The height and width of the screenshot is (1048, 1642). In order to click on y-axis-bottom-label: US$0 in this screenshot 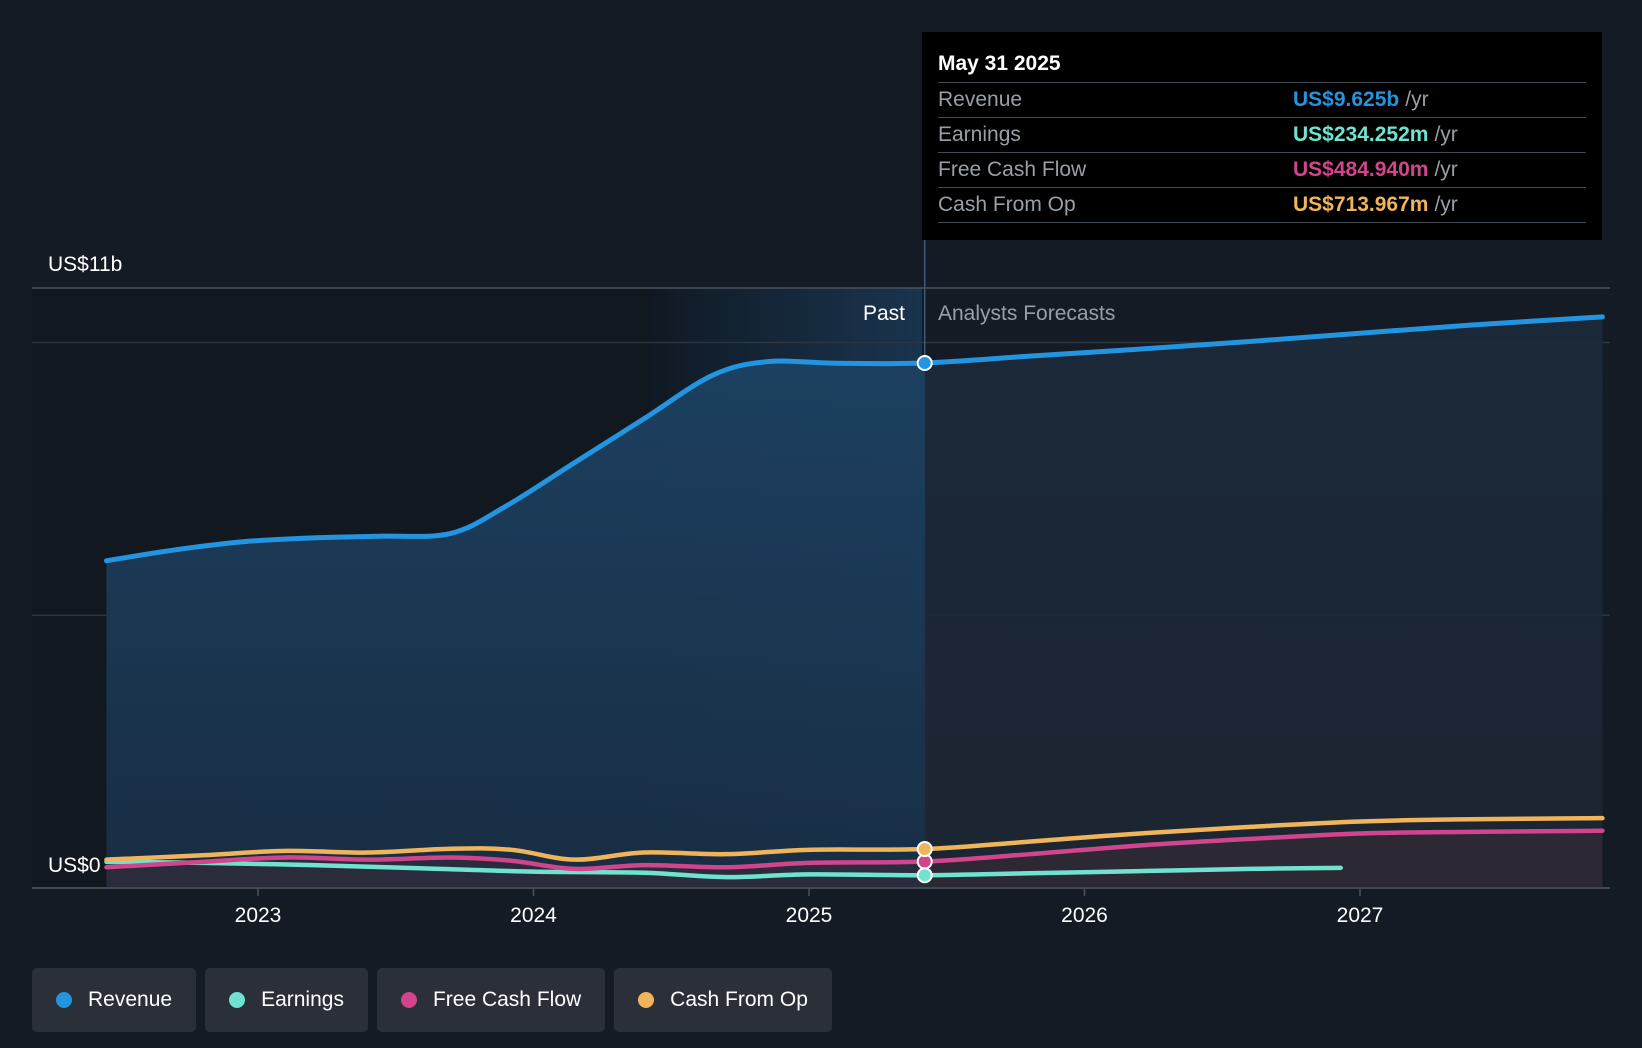, I will do `click(74, 865)`.